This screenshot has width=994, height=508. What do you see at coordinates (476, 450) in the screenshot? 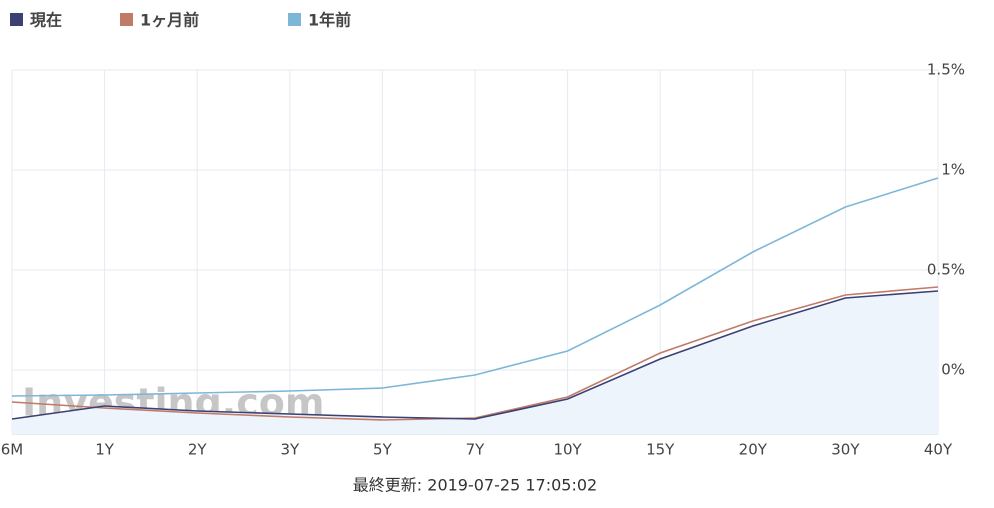
I see `x-tick-label: 7Y` at bounding box center [476, 450].